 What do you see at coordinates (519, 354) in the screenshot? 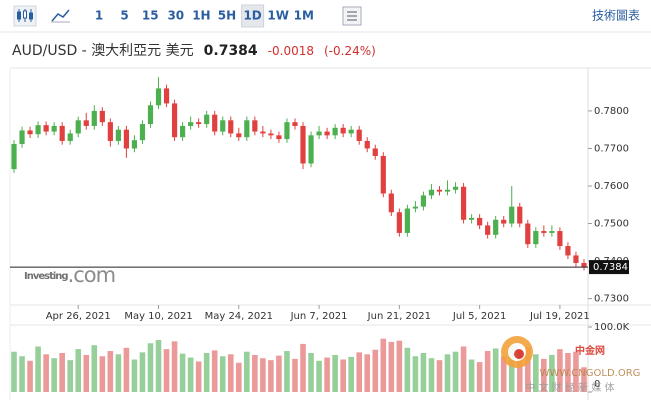
I see `site-logo-dot` at bounding box center [519, 354].